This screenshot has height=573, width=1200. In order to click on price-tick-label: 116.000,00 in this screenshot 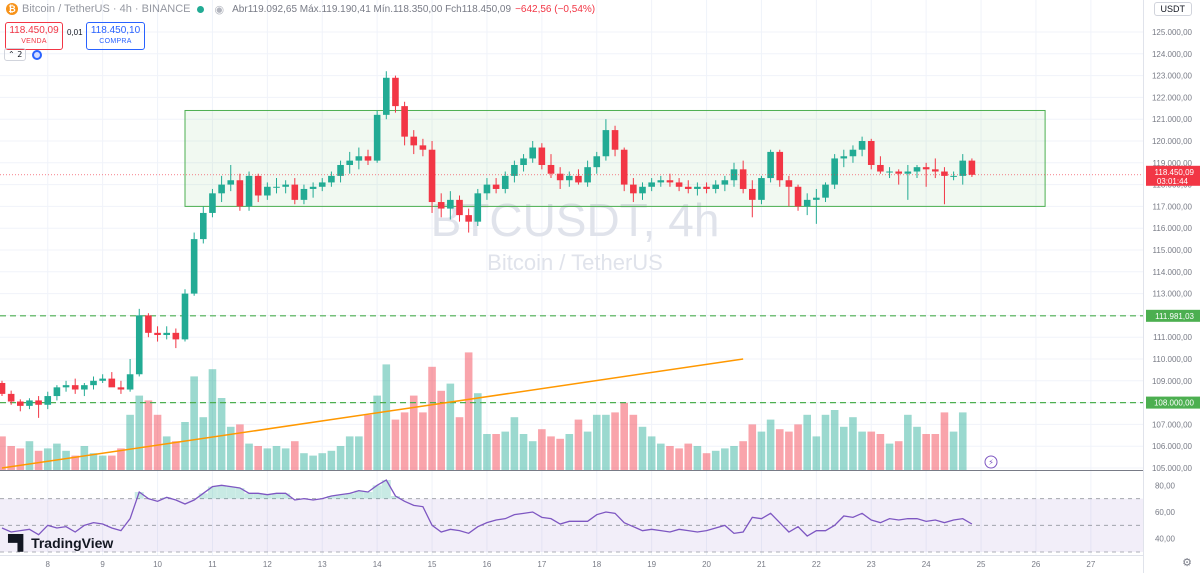, I will do `click(1173, 228)`.